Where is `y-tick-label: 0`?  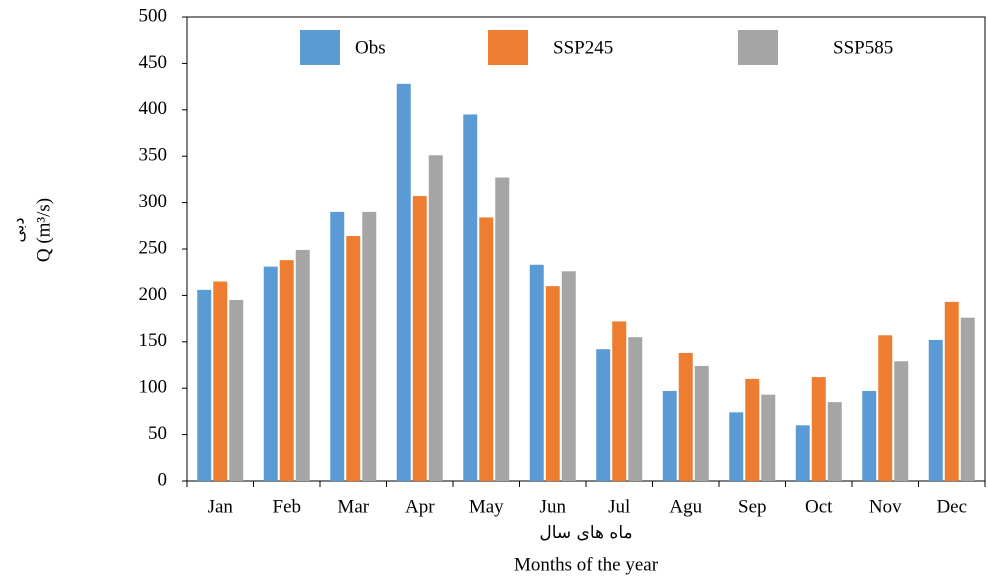
y-tick-label: 0 is located at coordinates (163, 479).